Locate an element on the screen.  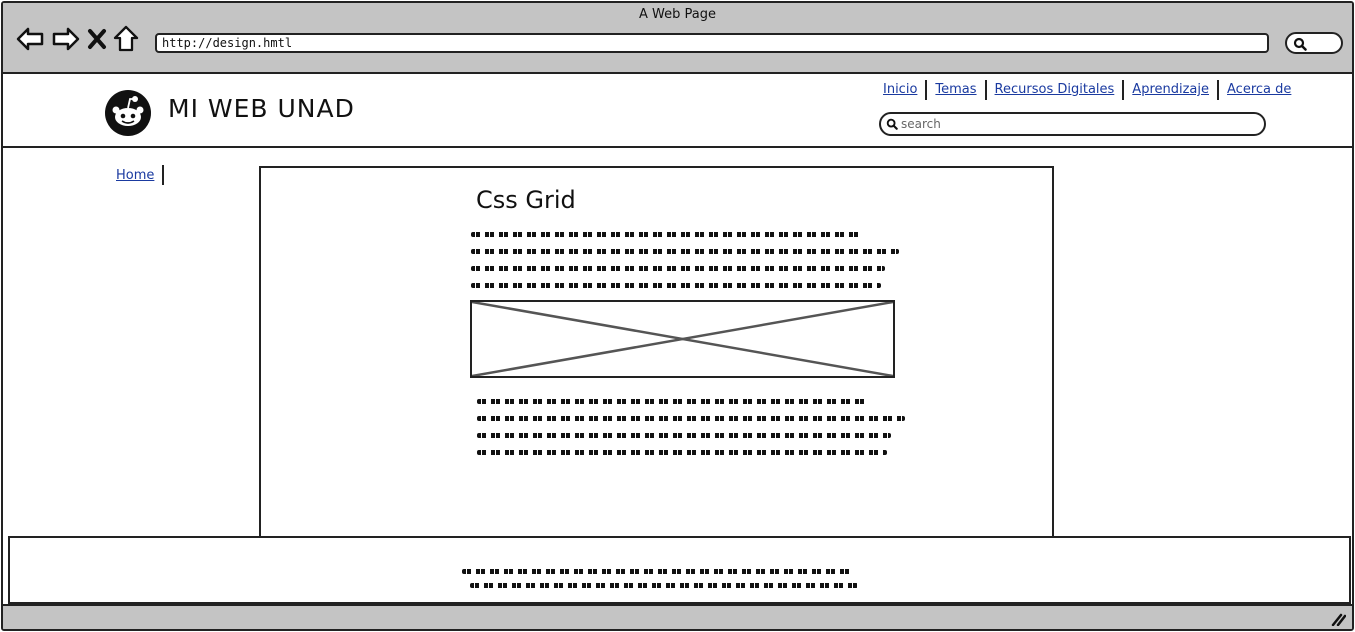
breadcrumb: Home is located at coordinates (140, 175).